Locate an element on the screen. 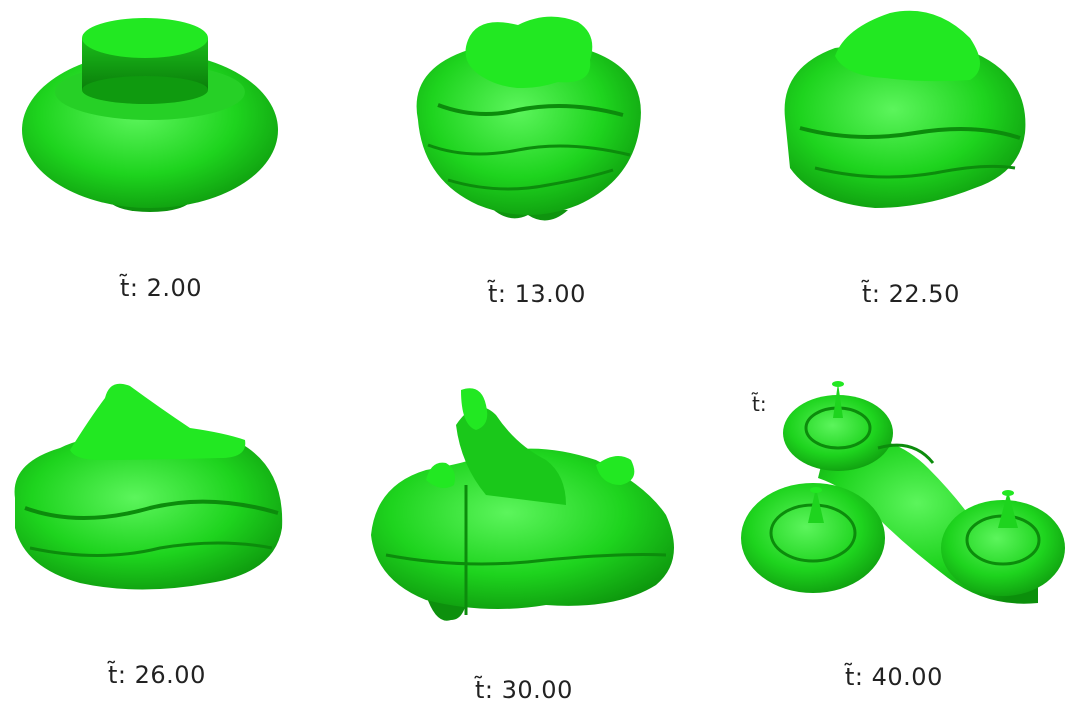  time-label-6: t̃: 40.00 is located at coordinates (894, 677).